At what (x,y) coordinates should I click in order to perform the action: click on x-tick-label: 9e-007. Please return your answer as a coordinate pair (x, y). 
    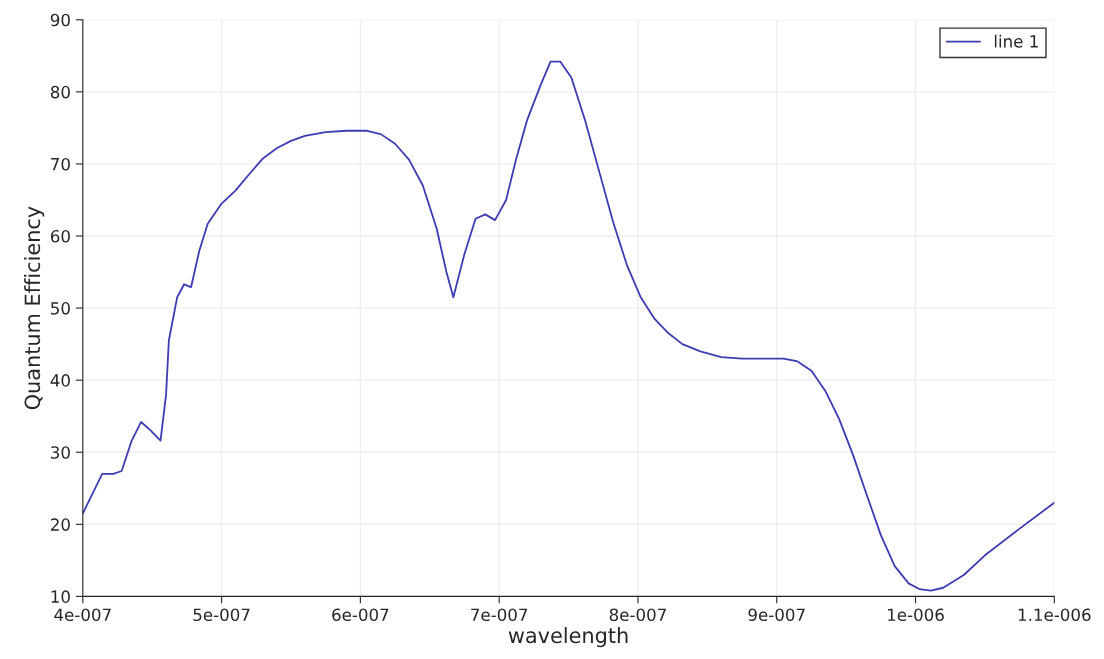
    Looking at the image, I should click on (776, 615).